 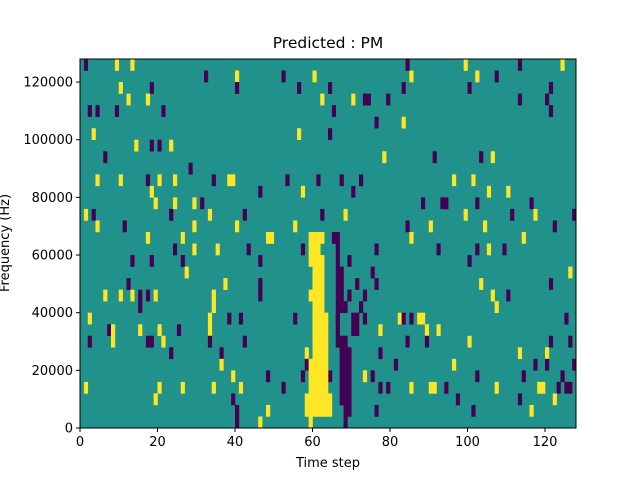 I want to click on y-axis-ticks: 0 20000 40000 60000 80000 100000 120000, so click(x=51, y=256).